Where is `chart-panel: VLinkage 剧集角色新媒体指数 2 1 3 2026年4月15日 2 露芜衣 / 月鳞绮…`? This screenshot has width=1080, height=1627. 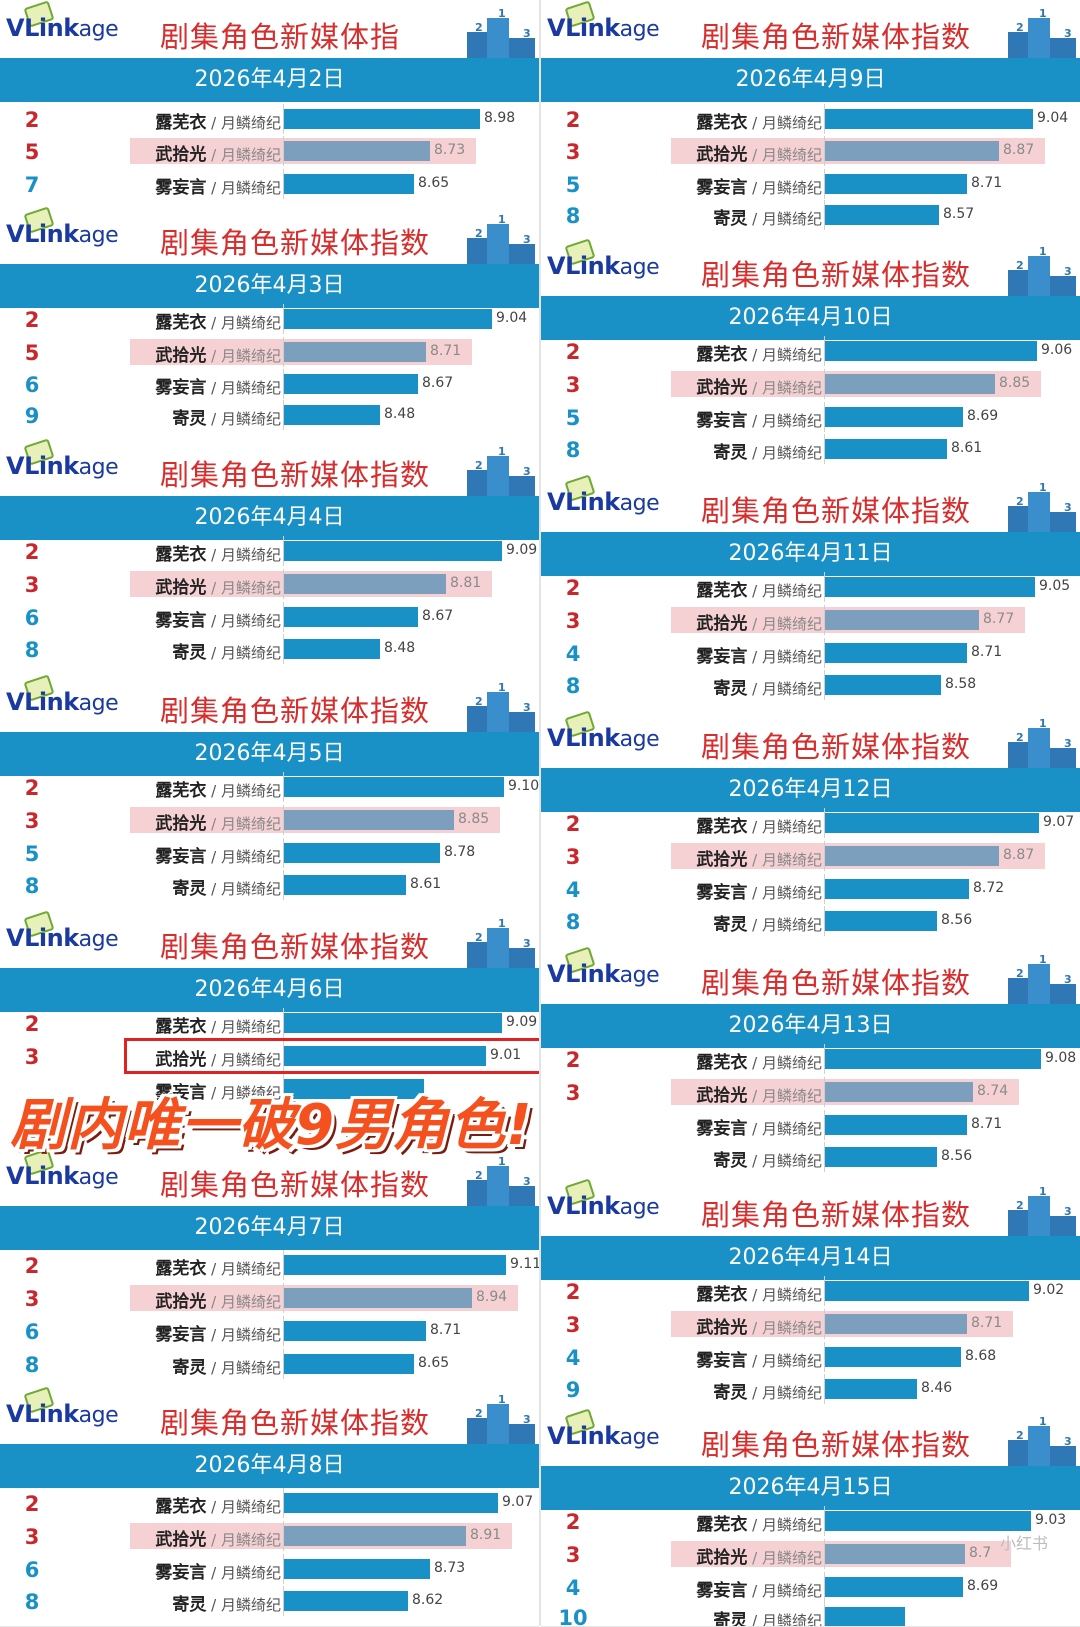
chart-panel: VLinkage 剧集角色新媒体指数 2 1 3 2026年4月15日 2 露芜衣 / 月鳞绮… is located at coordinates (810, 1517).